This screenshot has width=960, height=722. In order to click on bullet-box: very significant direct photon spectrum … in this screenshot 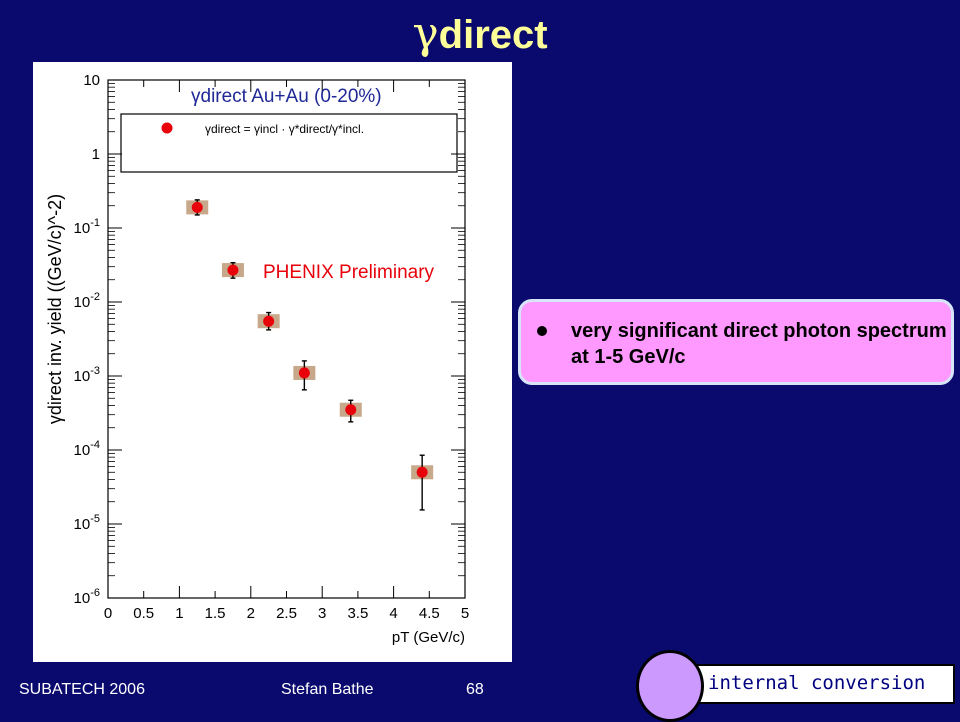, I will do `click(736, 342)`.